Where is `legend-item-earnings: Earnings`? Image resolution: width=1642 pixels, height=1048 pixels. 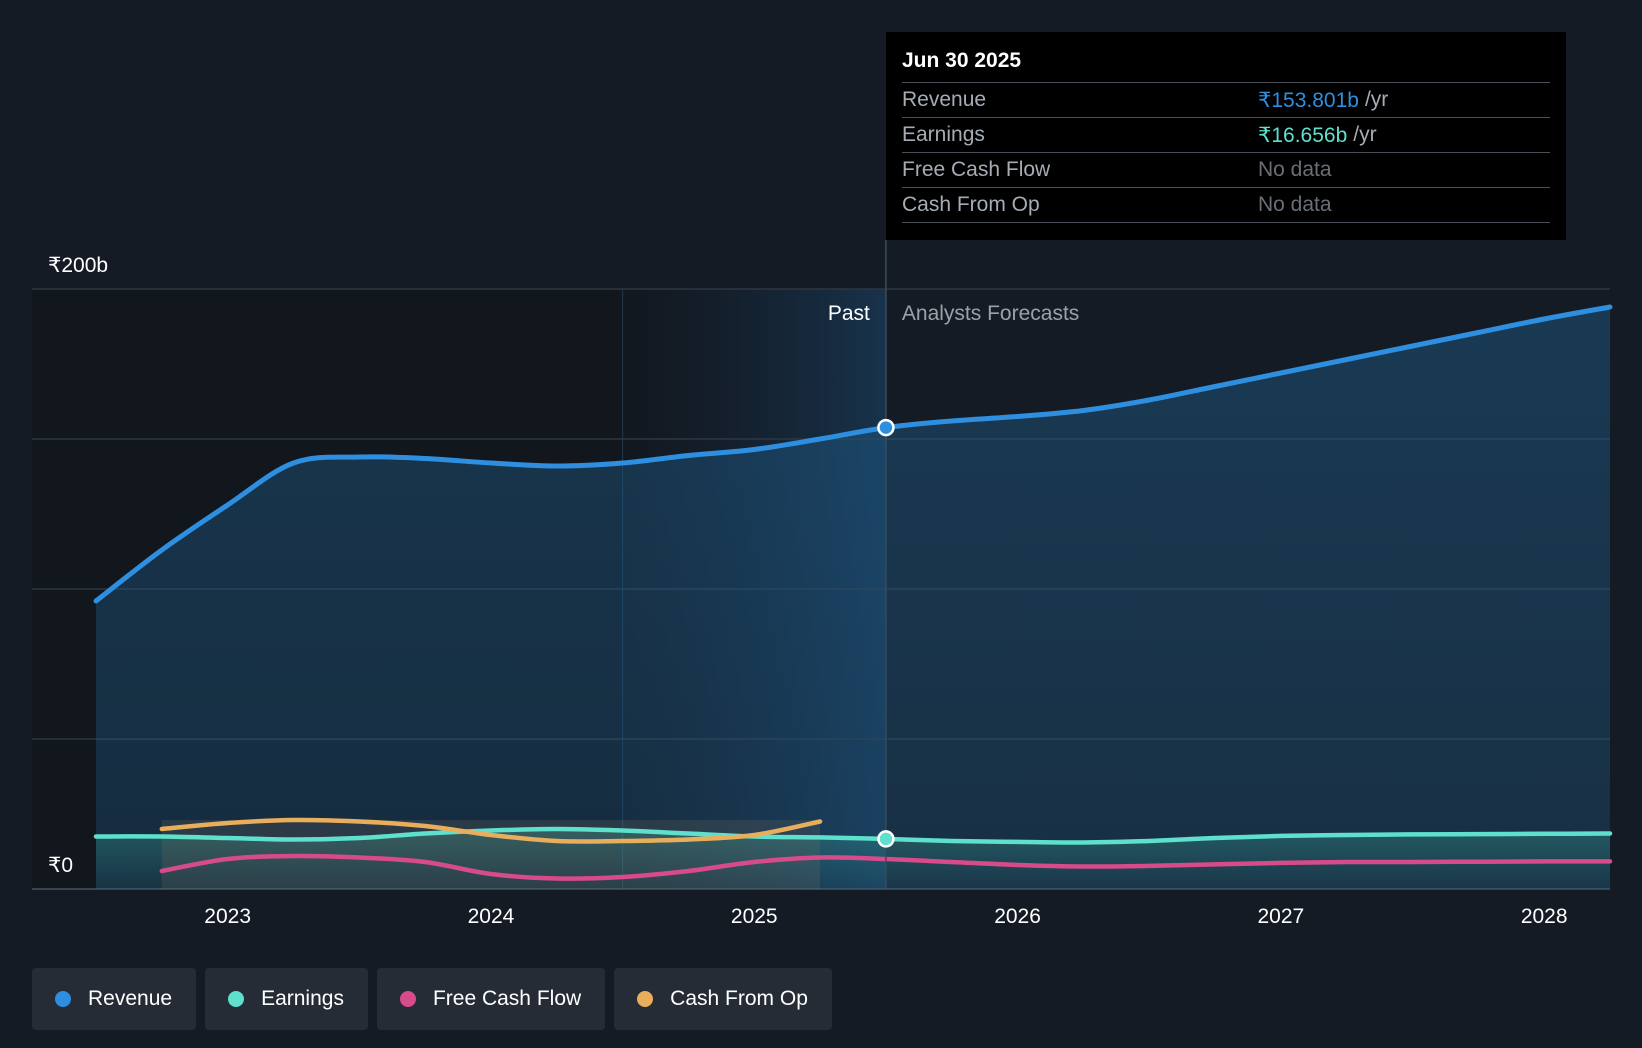
legend-item-earnings: Earnings is located at coordinates (286, 999).